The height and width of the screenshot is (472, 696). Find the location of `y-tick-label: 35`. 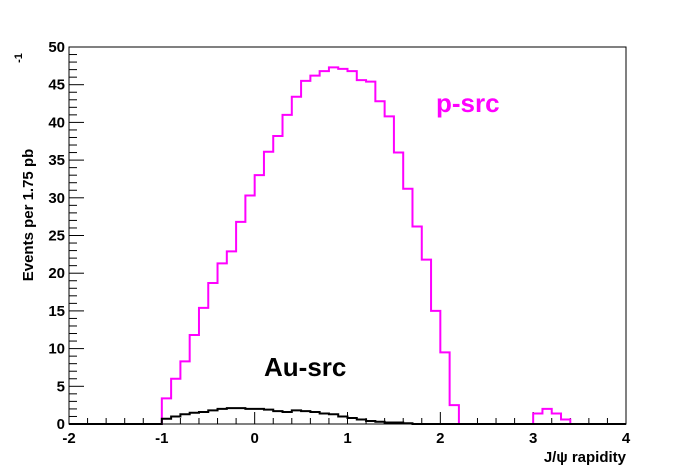

y-tick-label: 35 is located at coordinates (56, 160).